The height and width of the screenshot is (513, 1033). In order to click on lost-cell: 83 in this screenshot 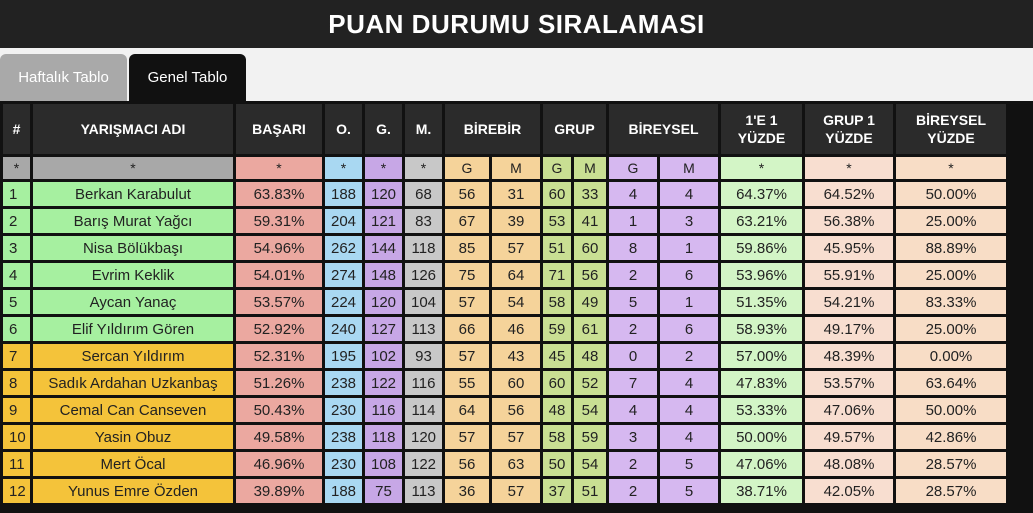, I will do `click(423, 221)`.